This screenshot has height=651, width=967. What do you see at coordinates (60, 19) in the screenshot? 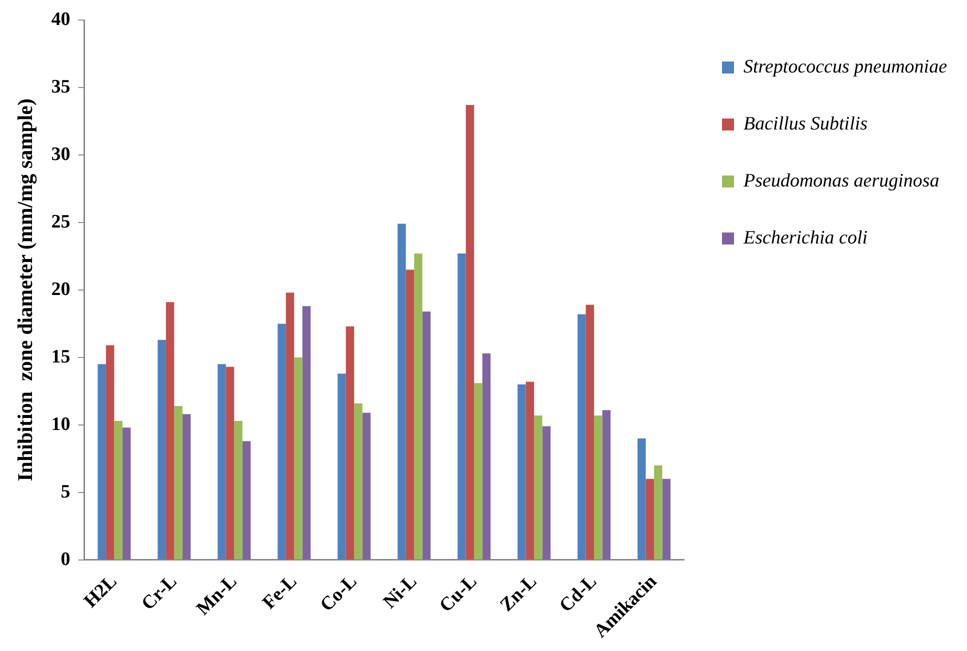
I see `y-tick-label: 40` at bounding box center [60, 19].